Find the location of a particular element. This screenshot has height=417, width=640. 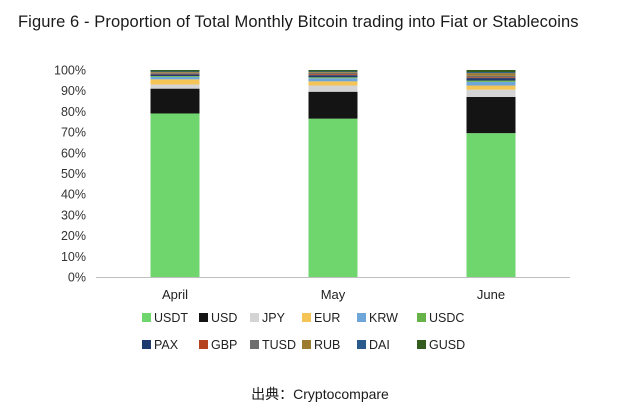

y-tick-label: 50% is located at coordinates (73, 174).